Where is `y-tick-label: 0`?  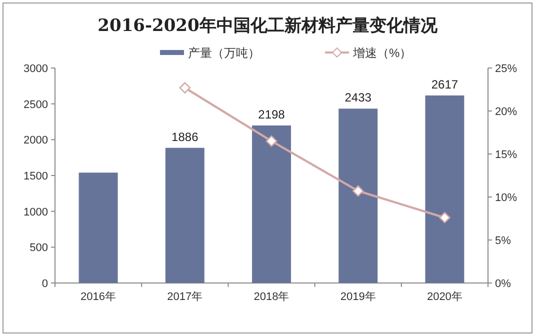
y-tick-label: 0 is located at coordinates (45, 284).